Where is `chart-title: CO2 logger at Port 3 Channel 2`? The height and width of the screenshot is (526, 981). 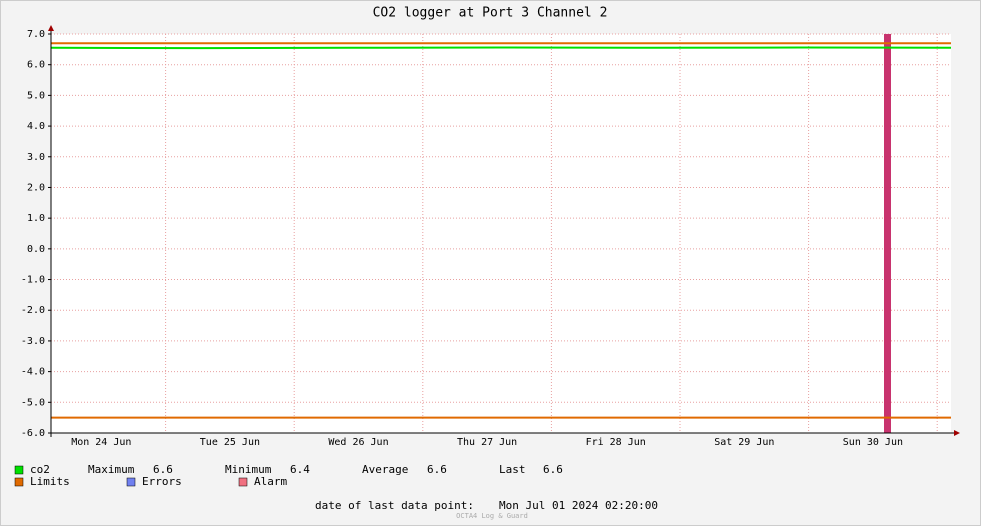 chart-title: CO2 logger at Port 3 Channel 2 is located at coordinates (490, 13).